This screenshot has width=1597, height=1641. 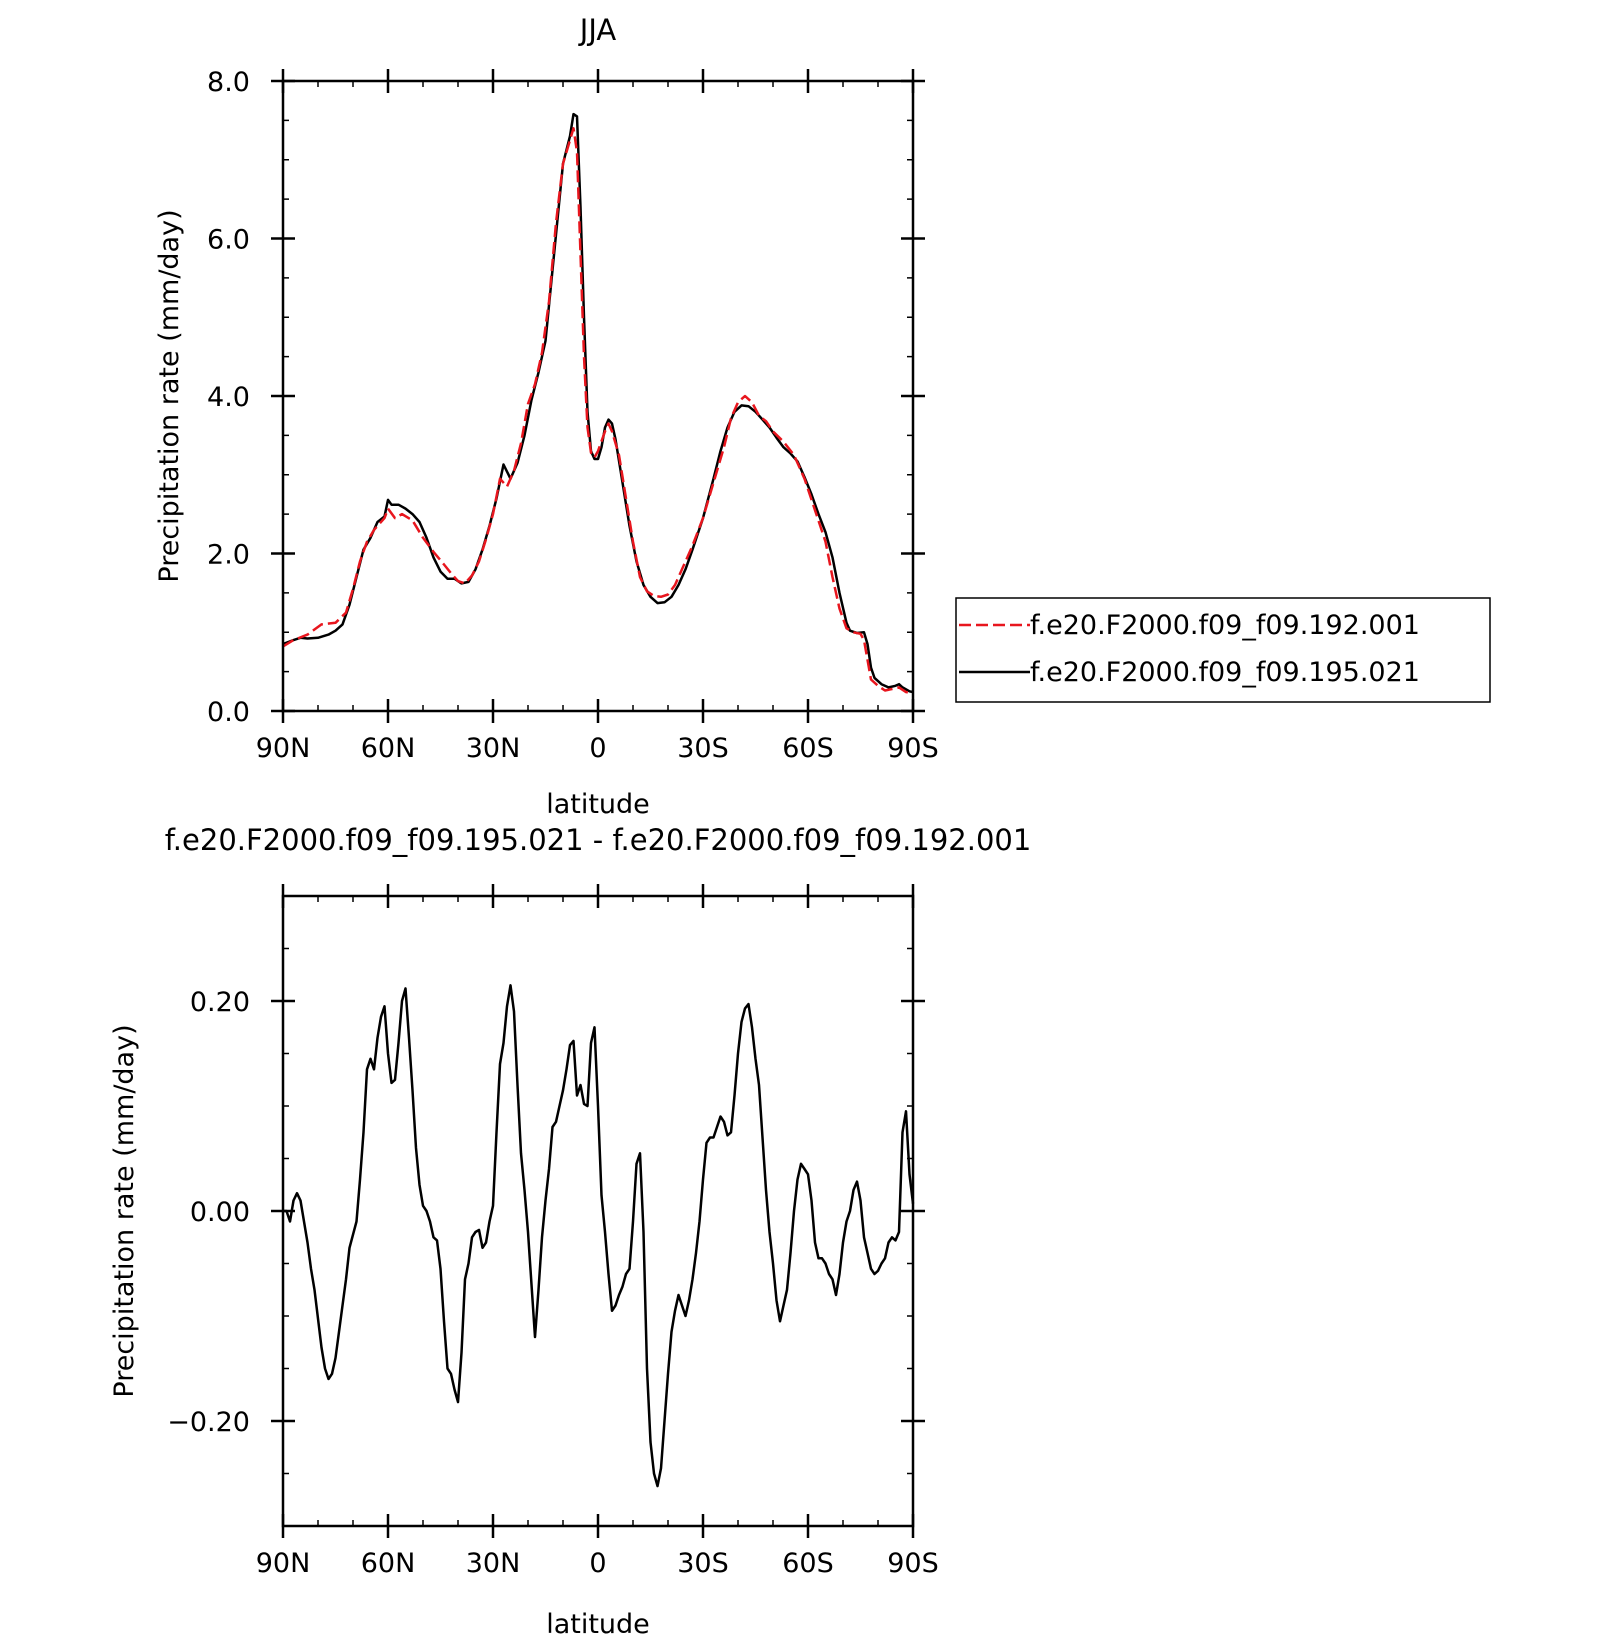 I want to click on y-tick-labels: 0.20 0.00 −0.20, so click(x=208, y=1212).